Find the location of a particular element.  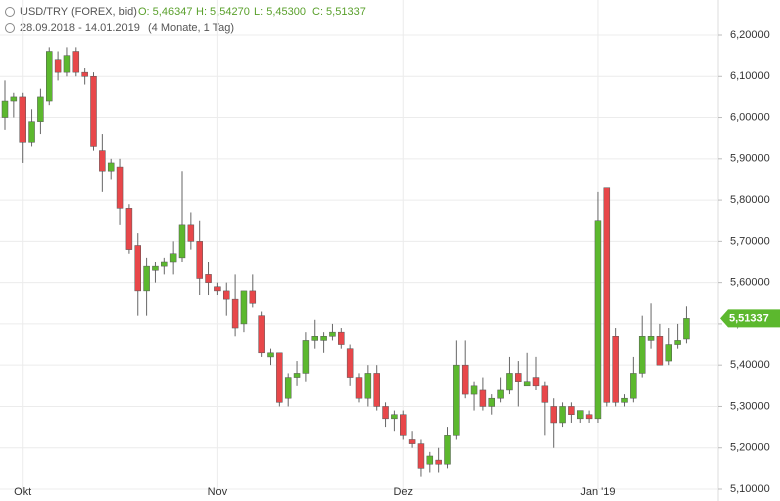

open-label: O: 5,46347 is located at coordinates (165, 12).